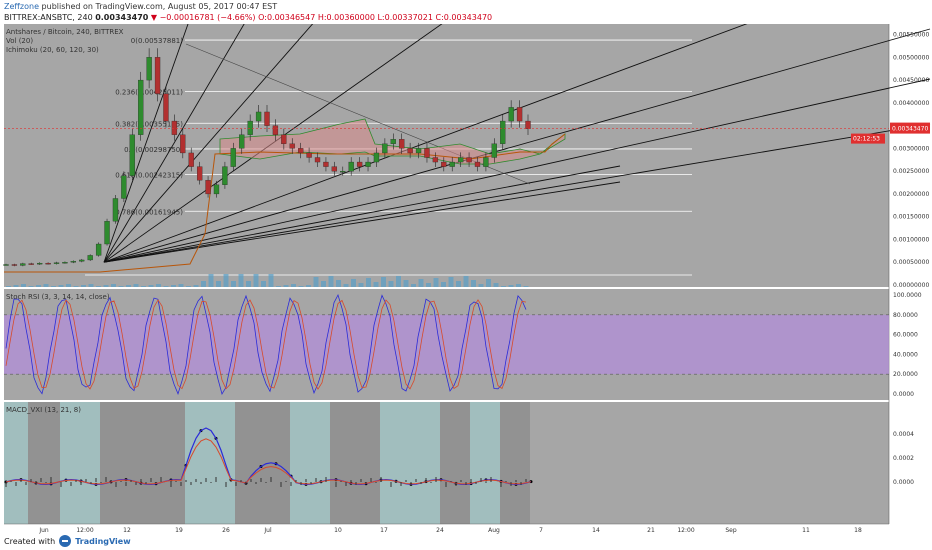 The height and width of the screenshot is (550, 932). What do you see at coordinates (43, 530) in the screenshot?
I see `x-axis-tick: Jun` at bounding box center [43, 530].